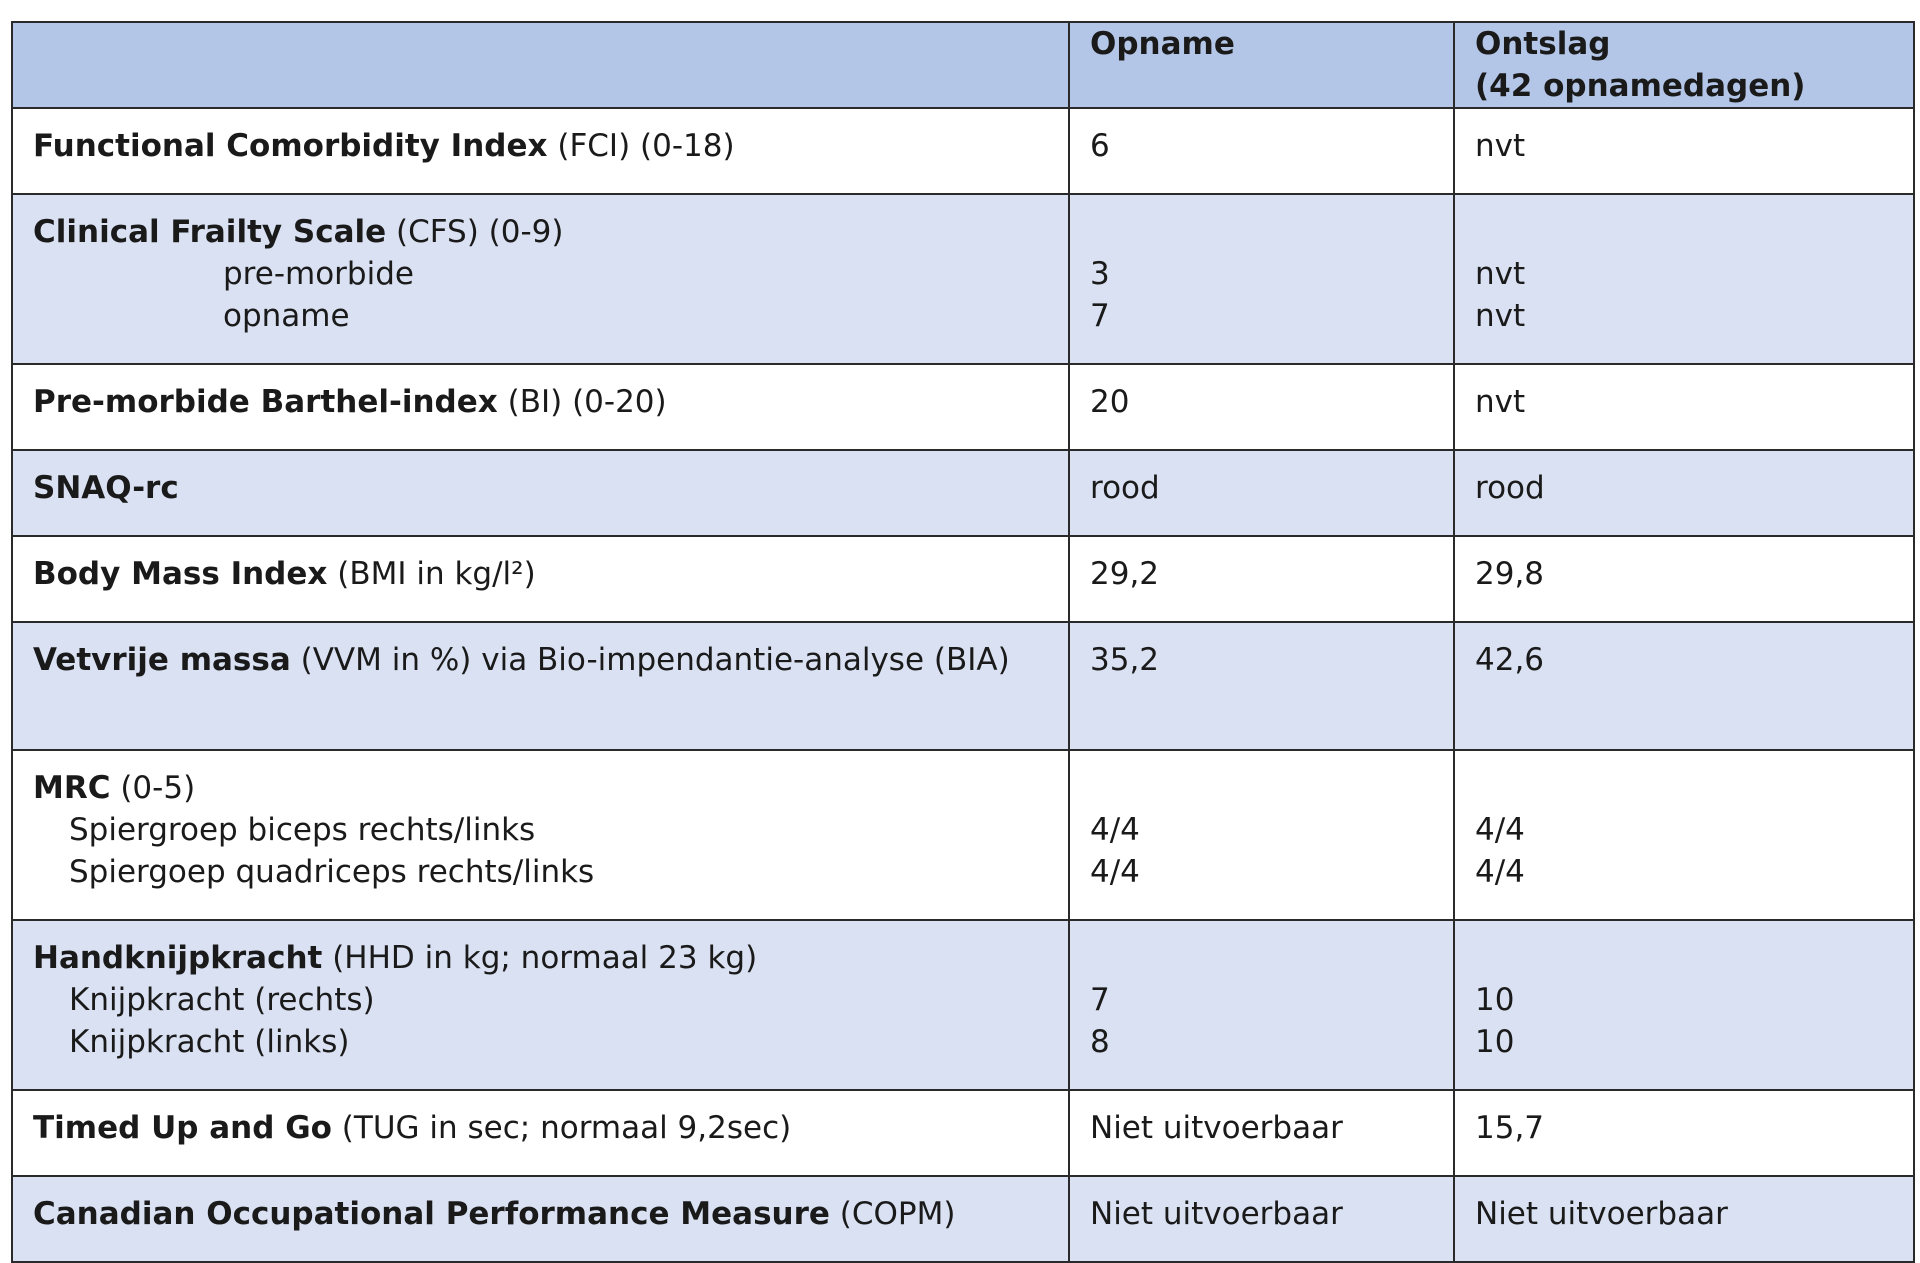 The height and width of the screenshot is (1263, 1920). What do you see at coordinates (540, 65) in the screenshot?
I see `header-measure` at bounding box center [540, 65].